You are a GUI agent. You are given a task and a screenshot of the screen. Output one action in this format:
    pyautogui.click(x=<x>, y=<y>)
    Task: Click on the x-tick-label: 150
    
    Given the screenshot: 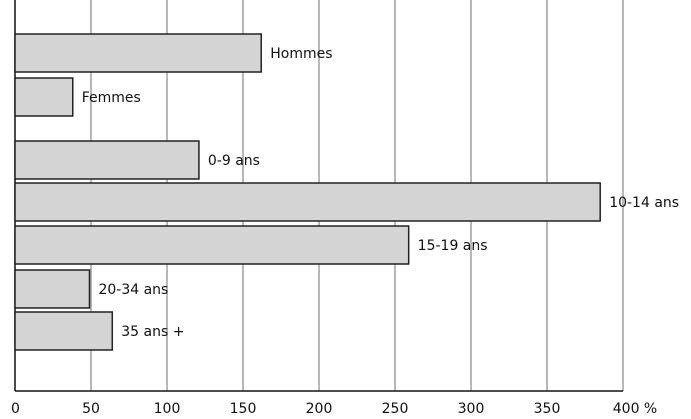 What is the action you would take?
    pyautogui.click(x=243, y=409)
    